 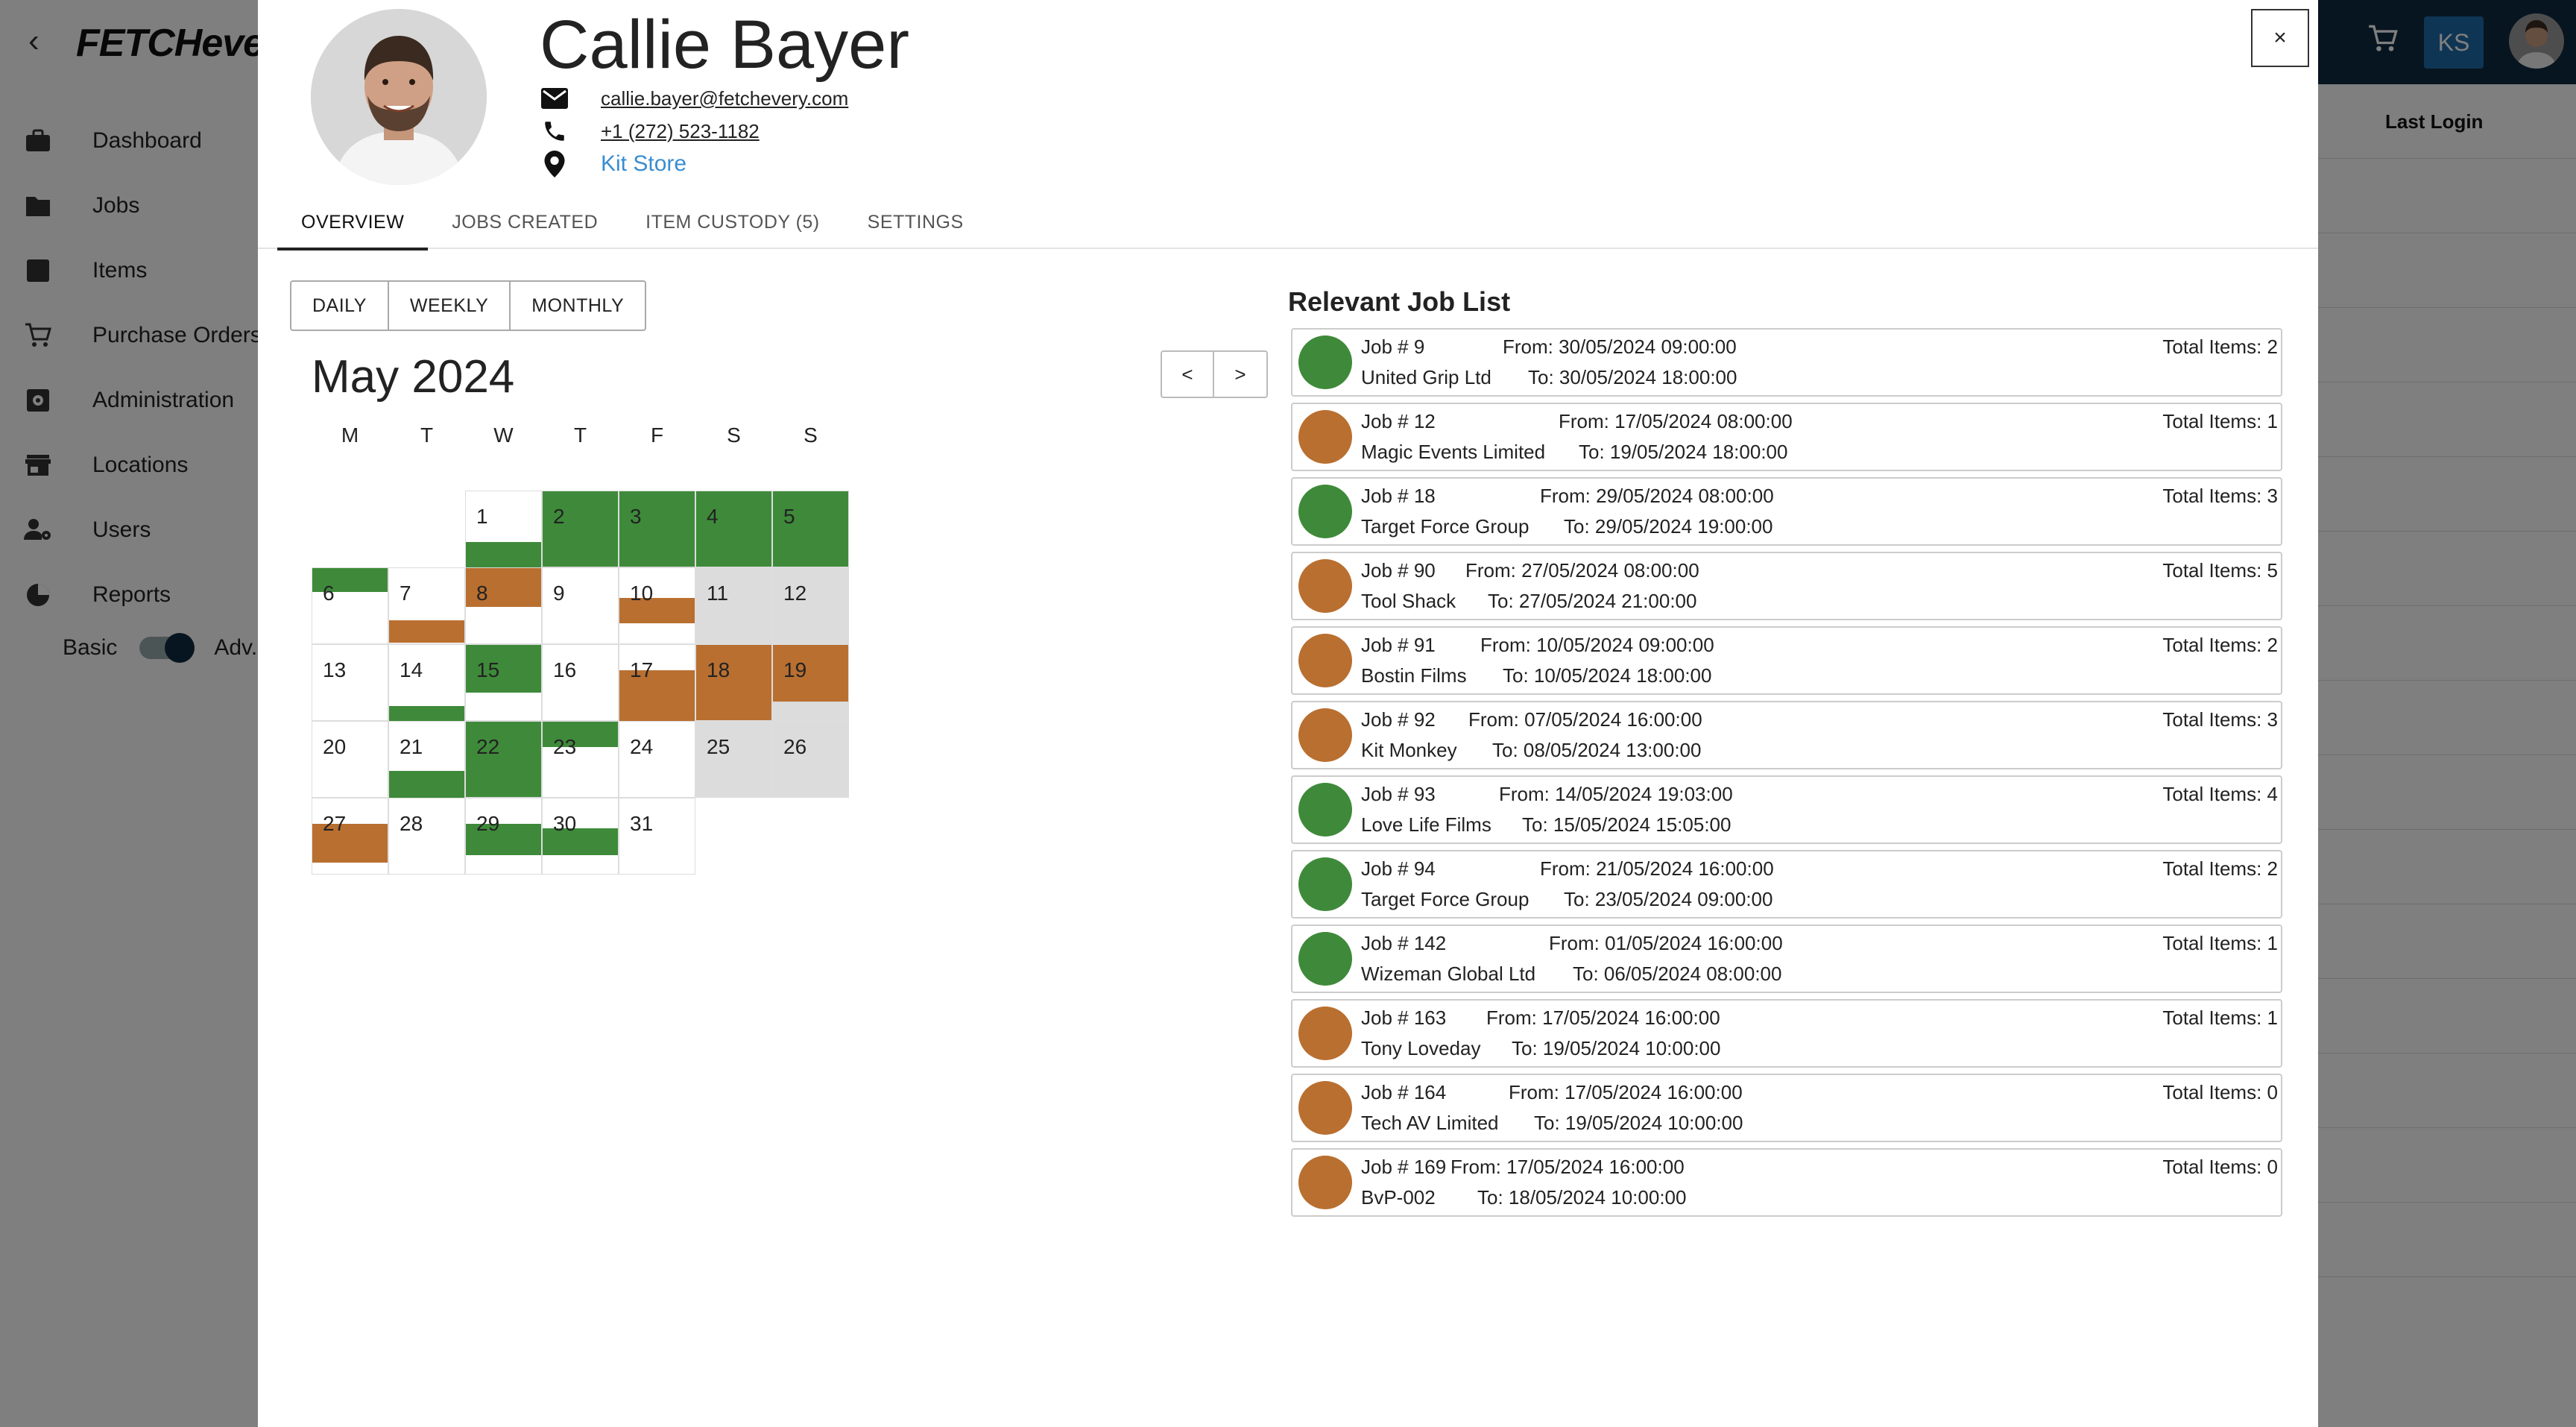 I want to click on job-number: Job # 93, so click(x=1398, y=794).